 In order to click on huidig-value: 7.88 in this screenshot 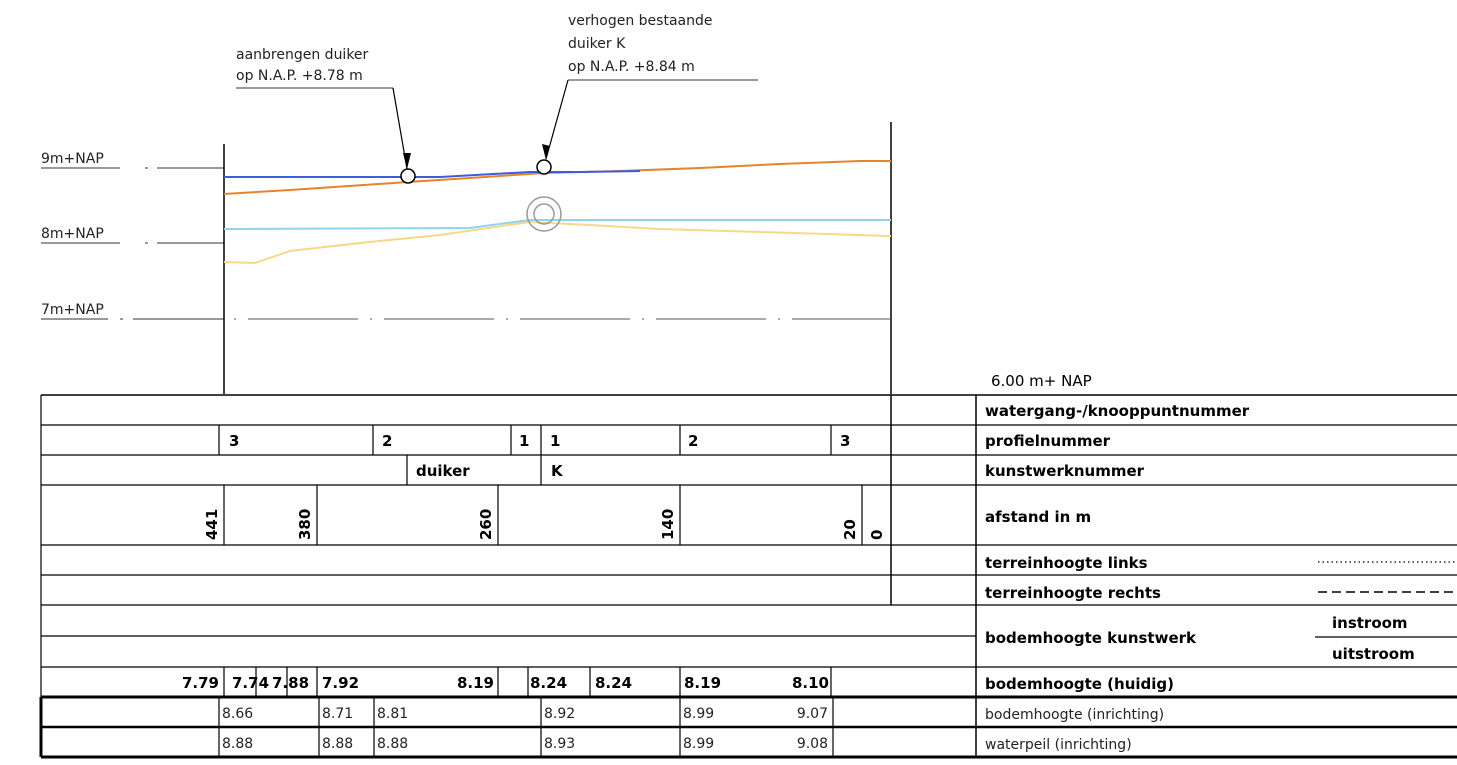, I will do `click(290, 683)`.